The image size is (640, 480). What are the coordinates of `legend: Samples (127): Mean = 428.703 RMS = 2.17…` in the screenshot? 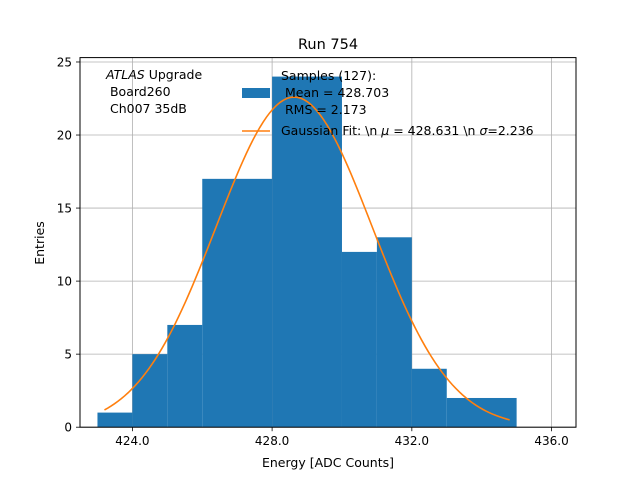 It's located at (388, 103).